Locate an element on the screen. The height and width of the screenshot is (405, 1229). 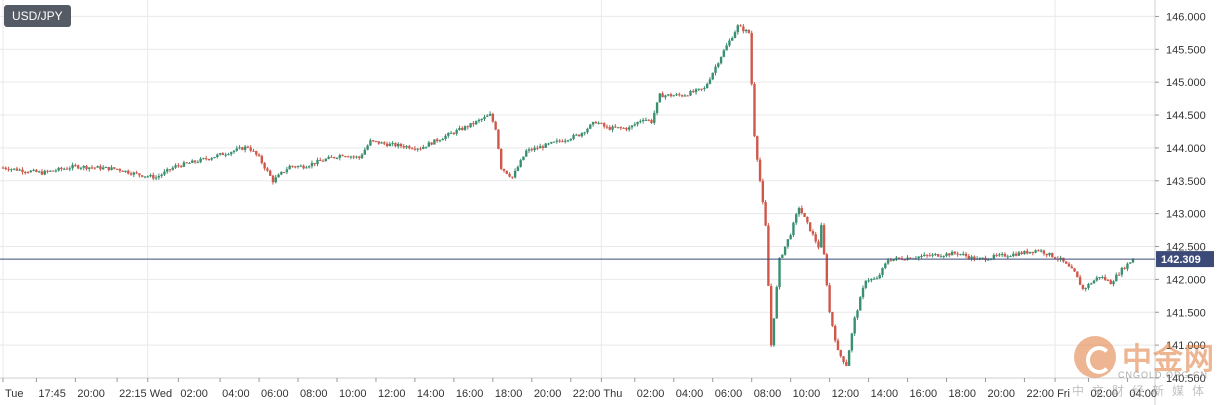
x-tick-label: Thu is located at coordinates (612, 394).